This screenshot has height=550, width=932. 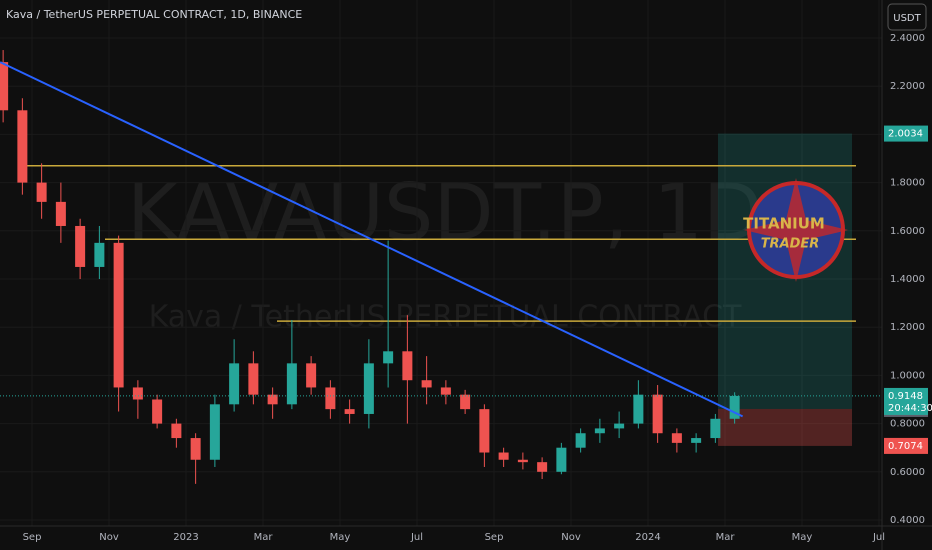 I want to click on last-price-tag-bg, so click(x=906, y=401).